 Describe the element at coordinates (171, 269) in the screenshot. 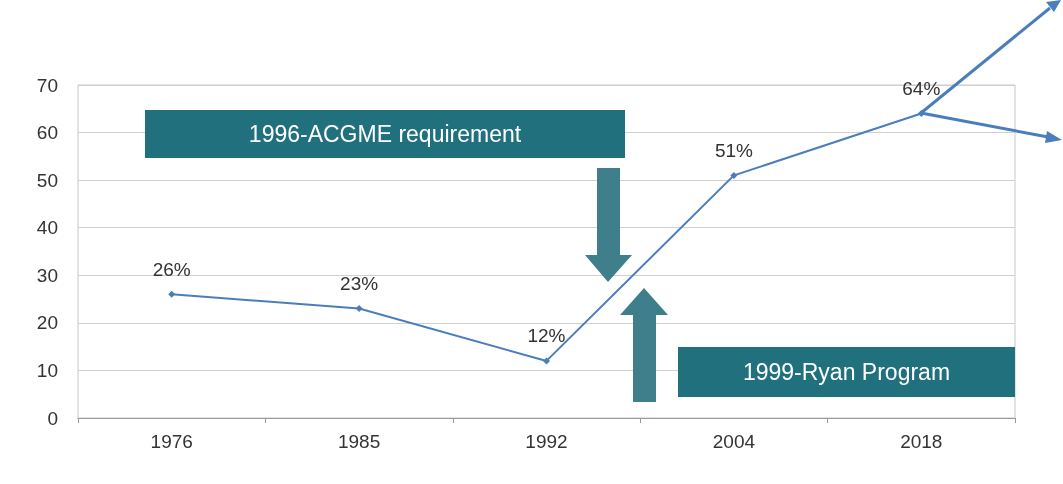

I see `data-label: 26%` at that location.